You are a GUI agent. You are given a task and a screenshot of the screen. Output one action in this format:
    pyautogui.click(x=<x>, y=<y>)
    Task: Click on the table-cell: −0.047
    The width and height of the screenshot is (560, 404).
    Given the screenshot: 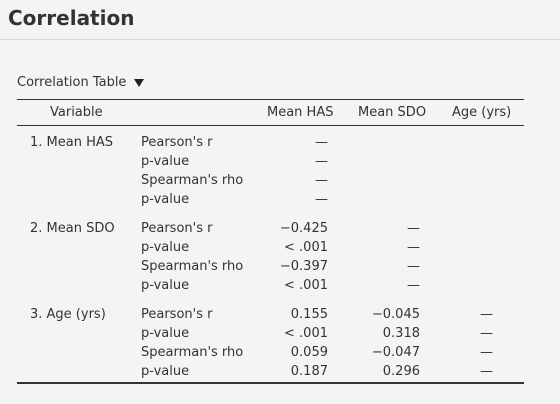 What is the action you would take?
    pyautogui.click(x=395, y=352)
    